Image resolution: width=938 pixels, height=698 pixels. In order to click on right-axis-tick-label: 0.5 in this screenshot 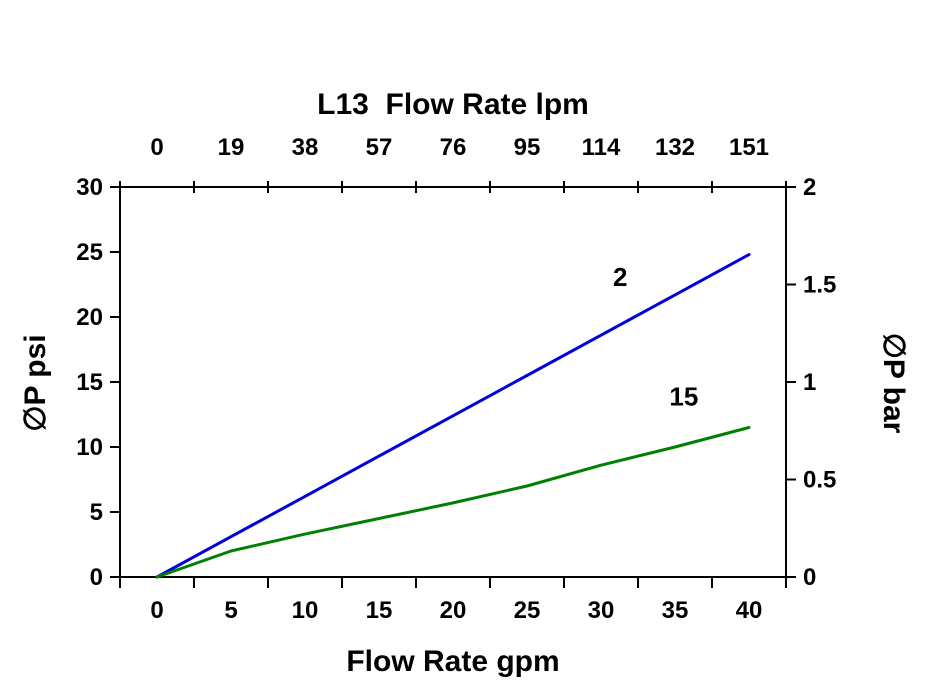, I will do `click(819, 480)`.